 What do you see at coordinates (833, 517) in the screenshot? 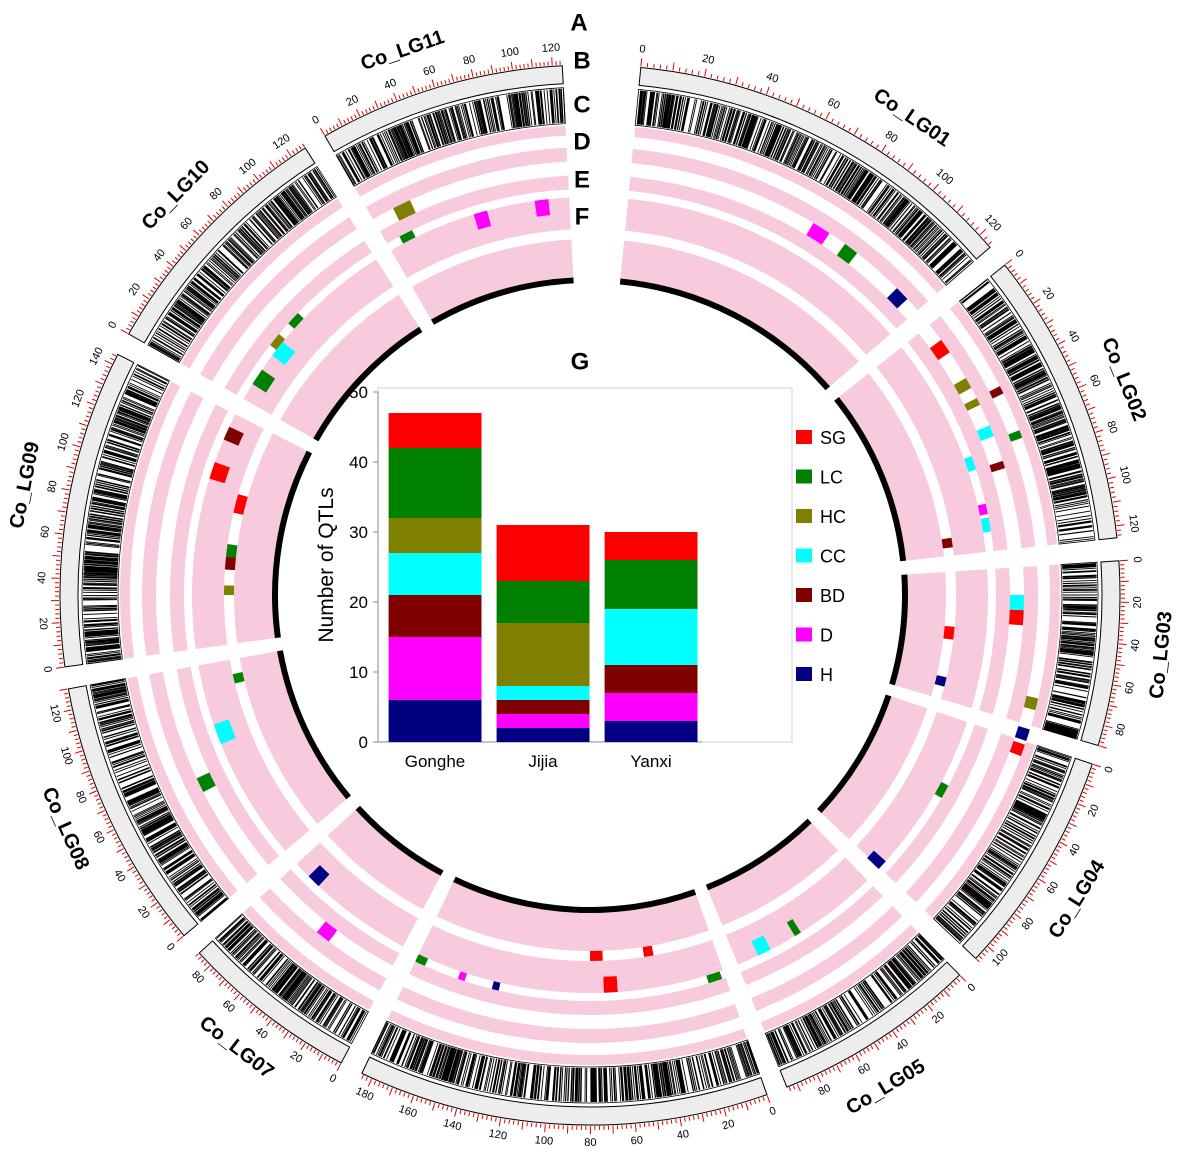
I see `legend-label: HC` at bounding box center [833, 517].